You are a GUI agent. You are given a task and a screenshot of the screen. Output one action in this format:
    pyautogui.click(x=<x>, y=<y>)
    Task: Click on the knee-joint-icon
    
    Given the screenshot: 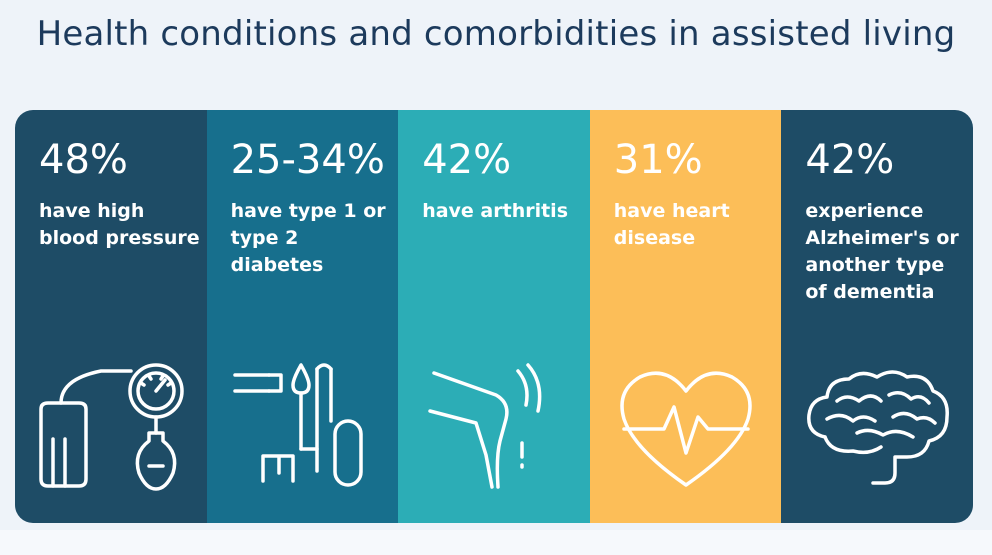 What is the action you would take?
    pyautogui.click(x=494, y=431)
    